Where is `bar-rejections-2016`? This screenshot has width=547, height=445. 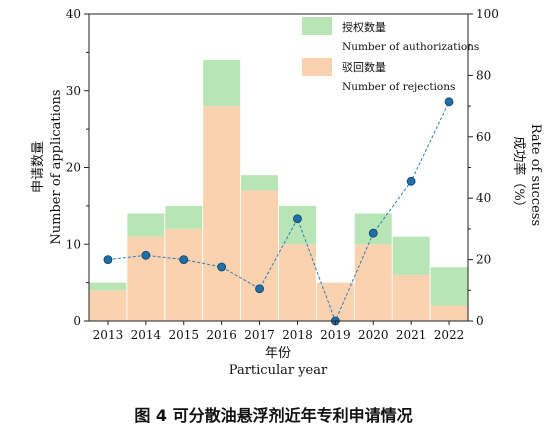
bar-rejections-2016 is located at coordinates (222, 213).